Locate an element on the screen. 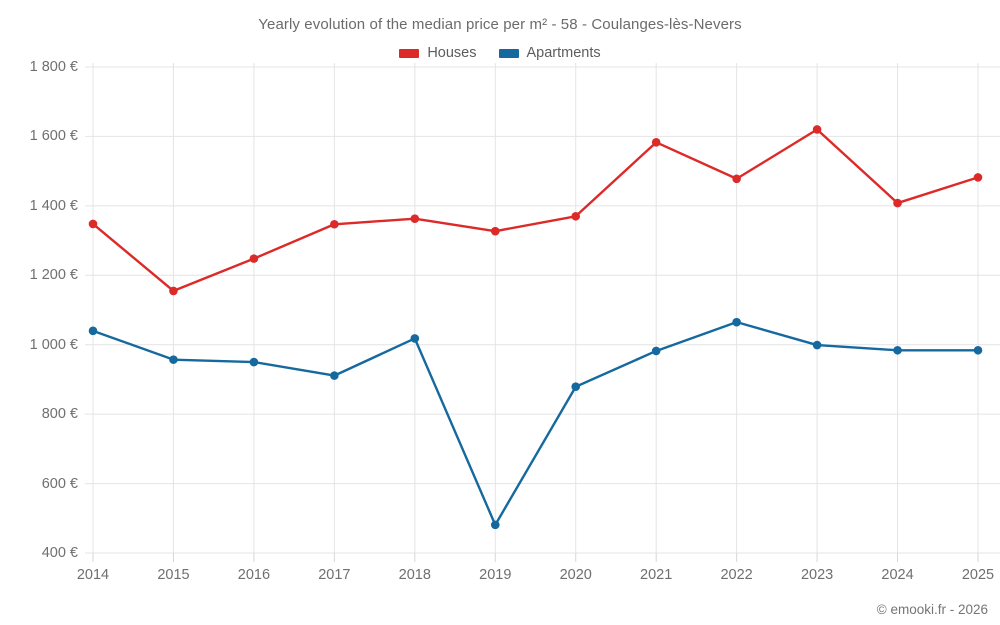 This screenshot has width=1000, height=625. y-axis-tick-label: 1 800 € is located at coordinates (53, 67).